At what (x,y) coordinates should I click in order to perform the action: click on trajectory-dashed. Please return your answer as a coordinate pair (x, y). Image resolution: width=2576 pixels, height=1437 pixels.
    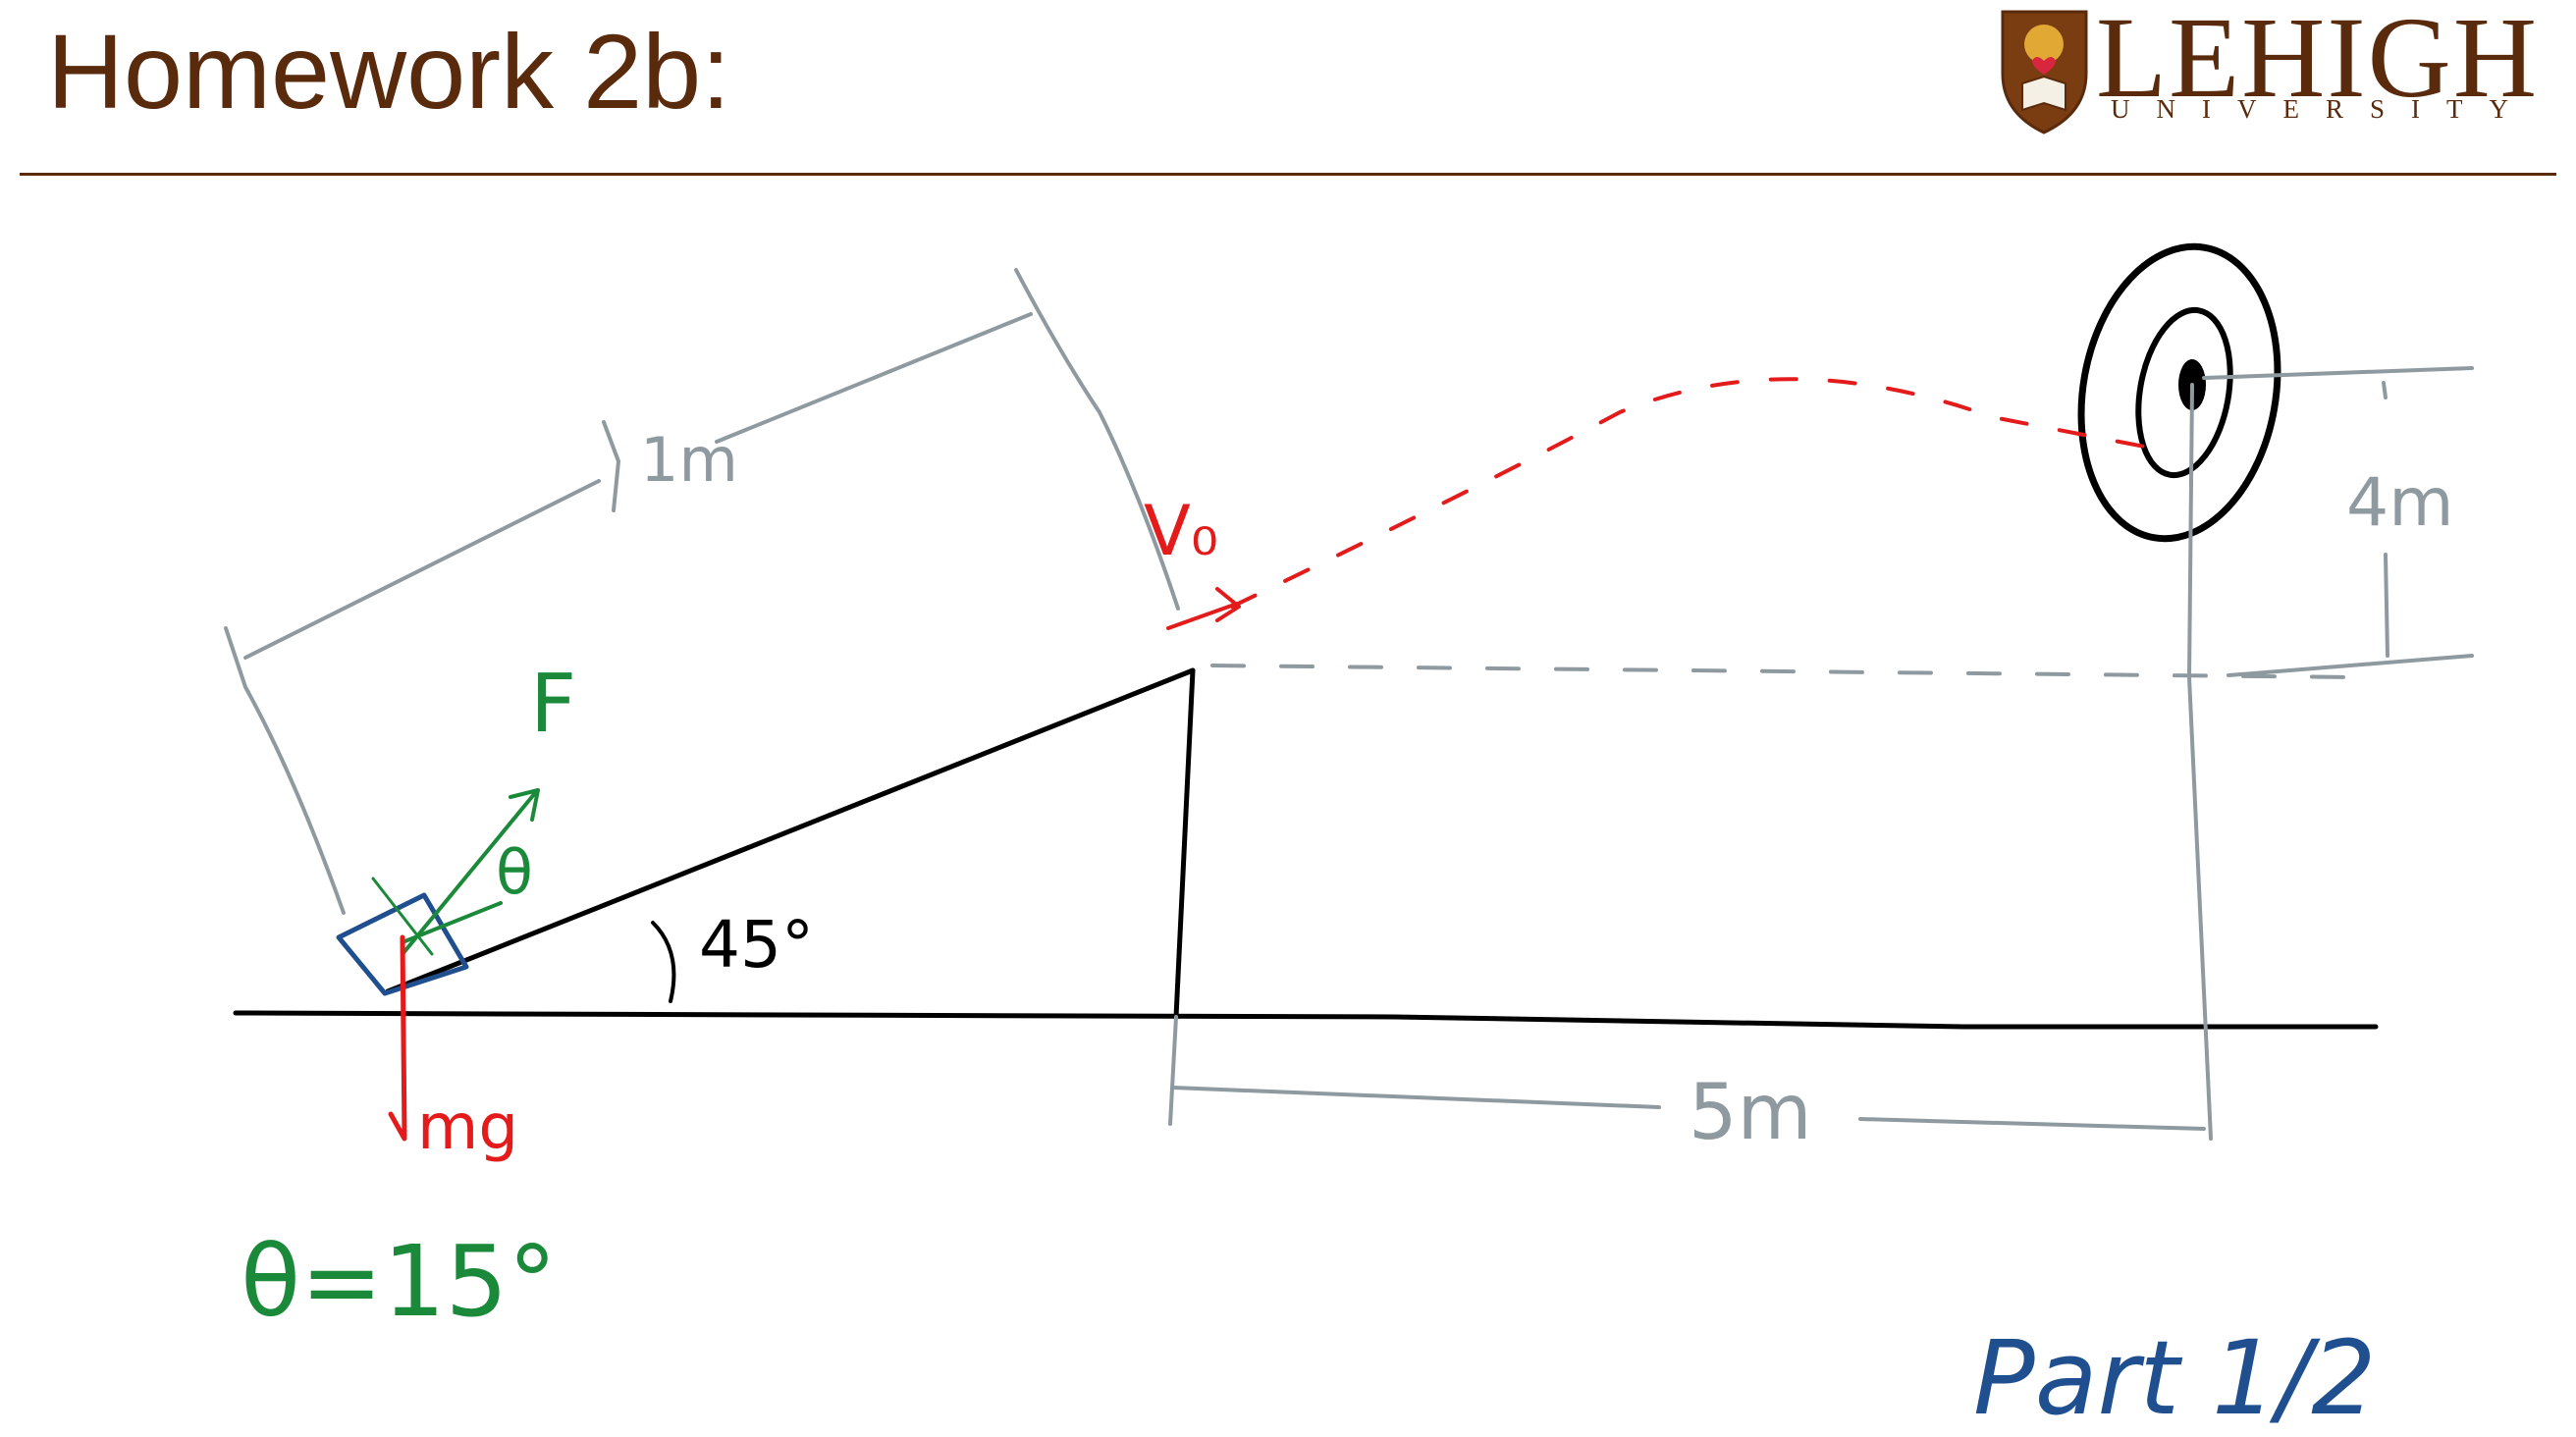
    Looking at the image, I should click on (1696, 493).